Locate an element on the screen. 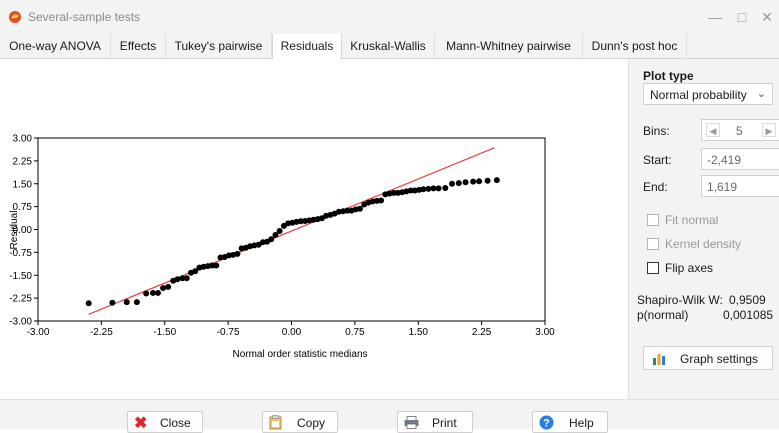  print-label: Print is located at coordinates (444, 423).